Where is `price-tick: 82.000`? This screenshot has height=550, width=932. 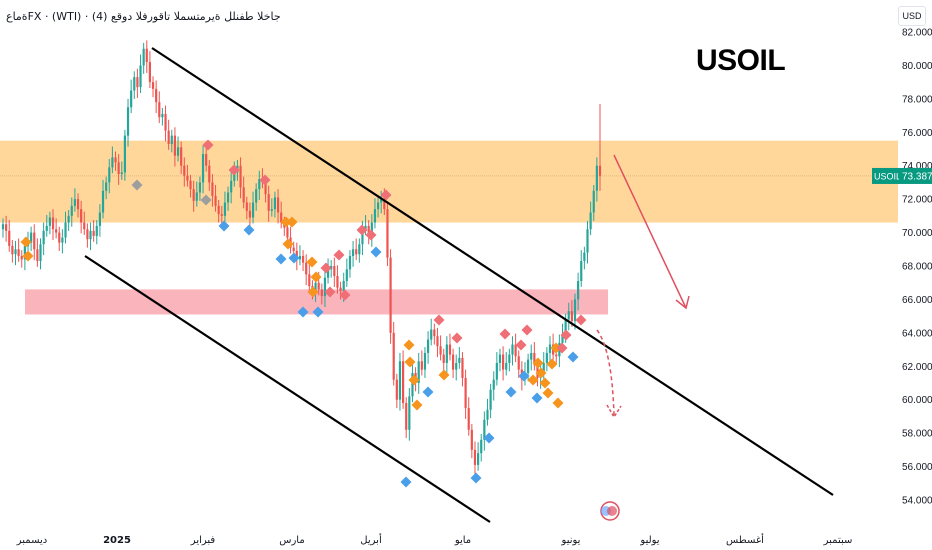
price-tick: 82.000 is located at coordinates (917, 33).